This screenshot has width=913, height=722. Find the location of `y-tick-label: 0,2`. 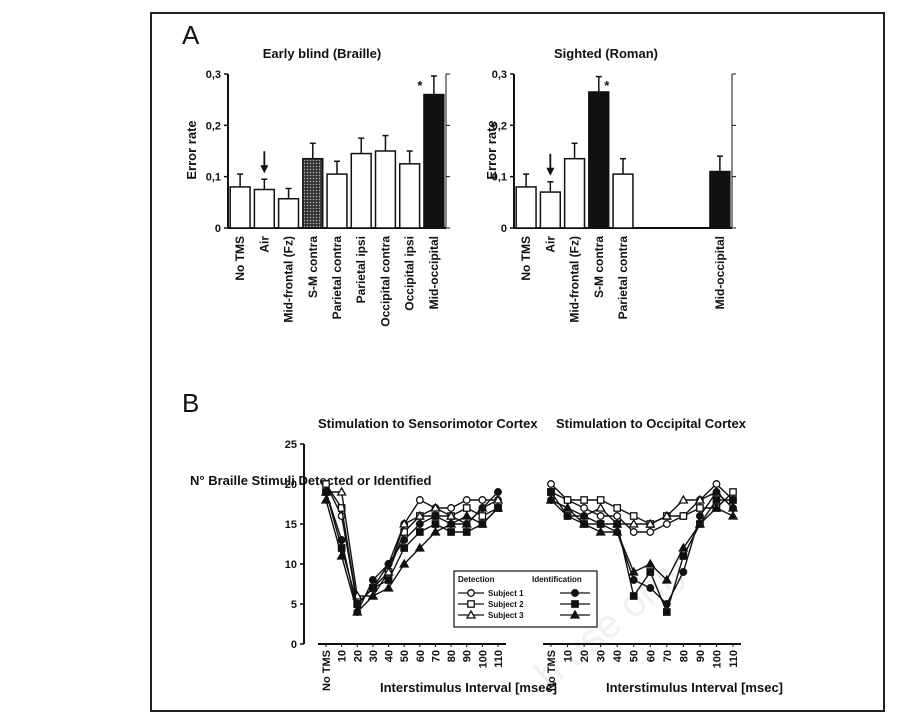

y-tick-label: 0,2 is located at coordinates (499, 126).